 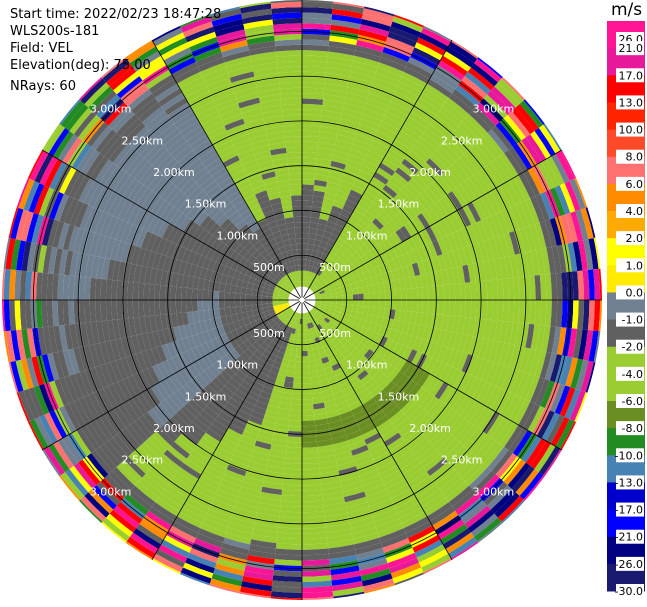 I want to click on ring-label: 2.50km, so click(x=462, y=140).